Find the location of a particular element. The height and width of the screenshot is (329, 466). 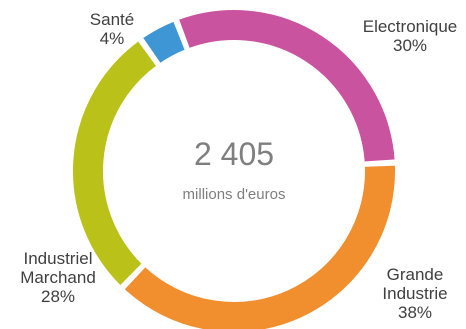

slice-value-label: 28% is located at coordinates (58, 296).